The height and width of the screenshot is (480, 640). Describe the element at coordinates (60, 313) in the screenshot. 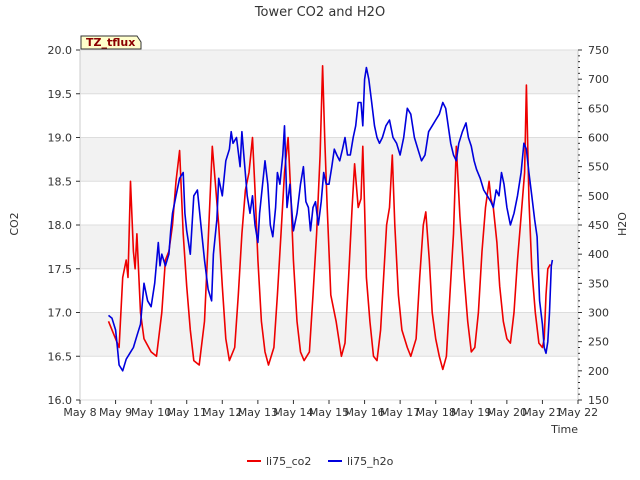

I see `y-left-tick-label: 17.0` at that location.